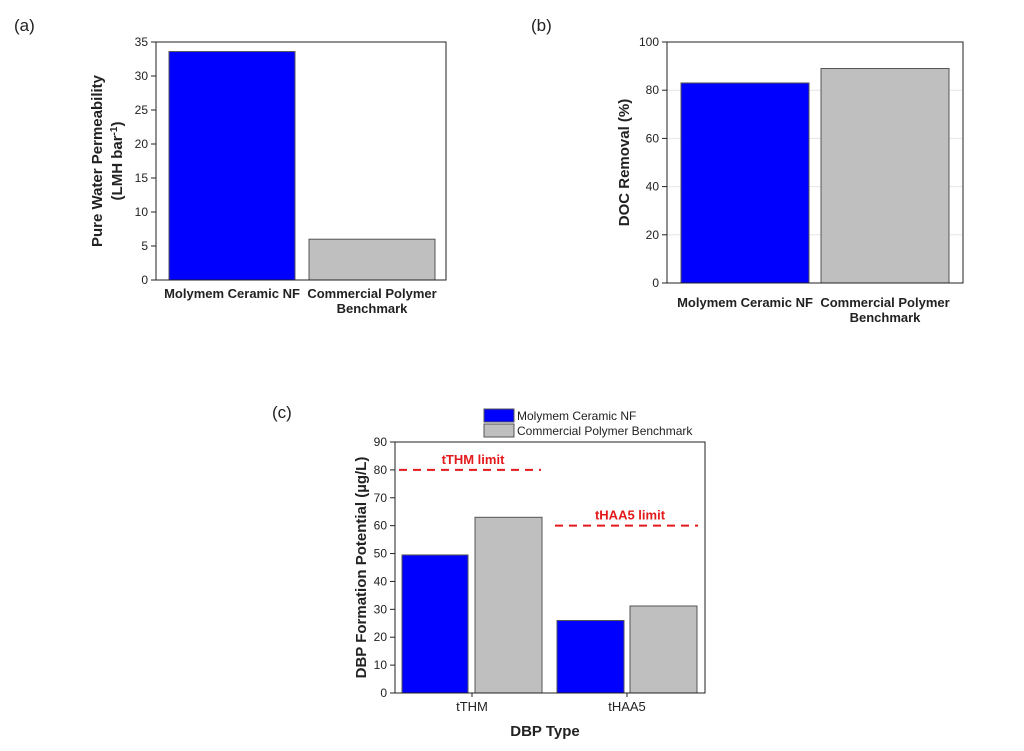  What do you see at coordinates (361, 568) in the screenshot?
I see `chart-c-ylabel: DBP Formation Potential (µg/L)` at bounding box center [361, 568].